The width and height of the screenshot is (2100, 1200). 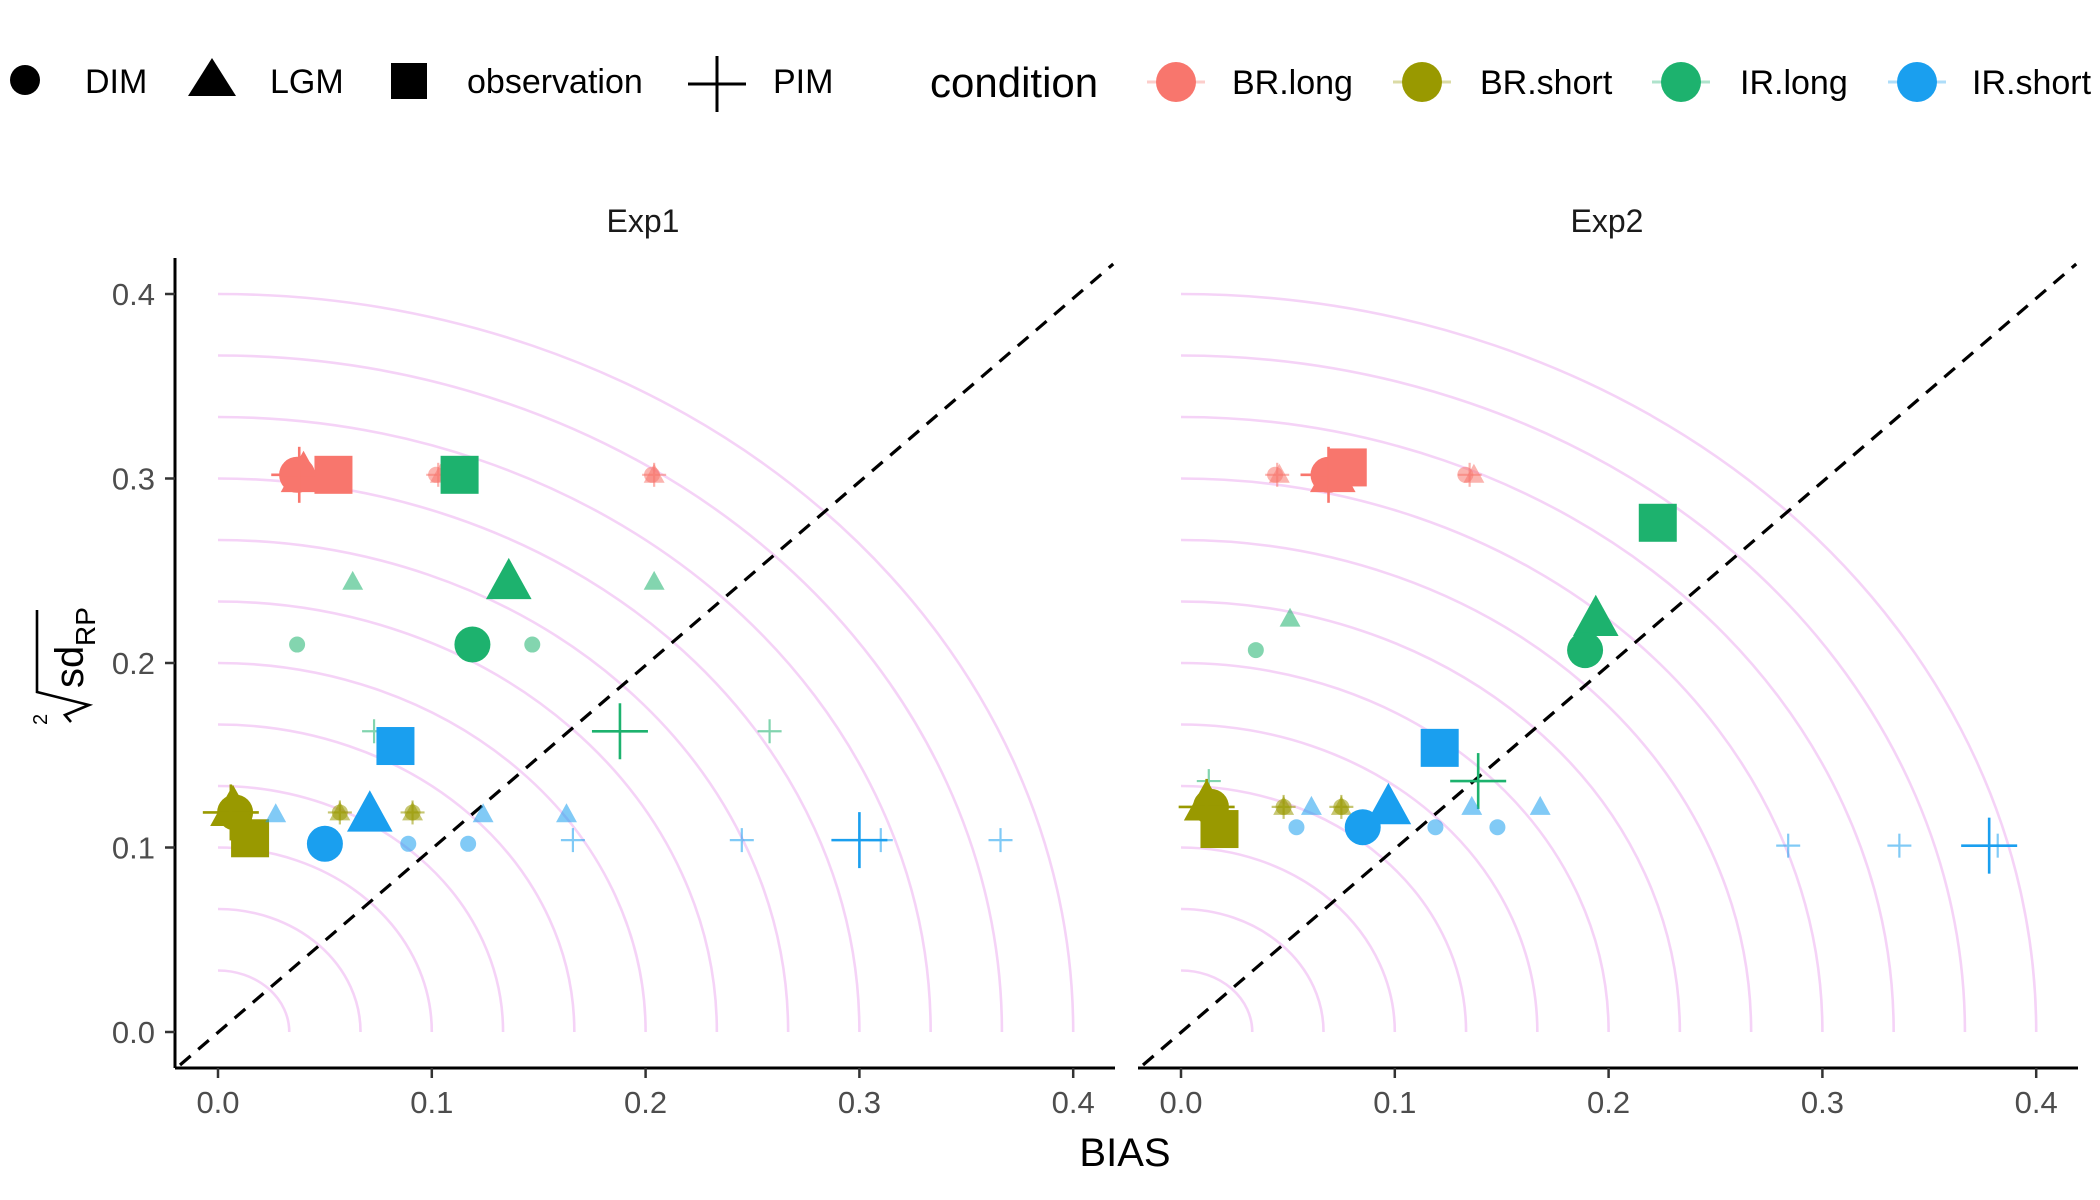 I want to click on y-tick-label: 0.0, so click(x=133, y=1032).